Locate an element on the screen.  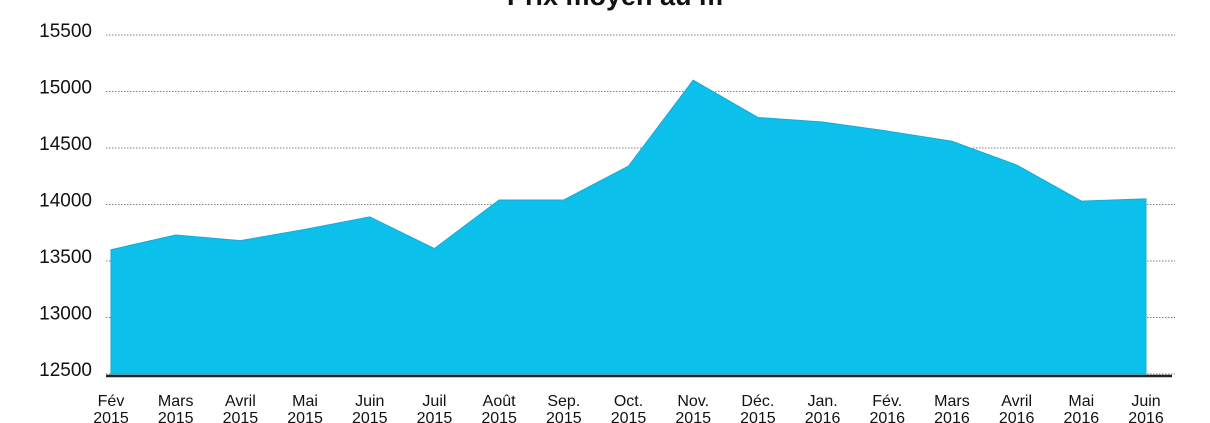
x-tick-label: Mai 2016 is located at coordinates (1082, 408).